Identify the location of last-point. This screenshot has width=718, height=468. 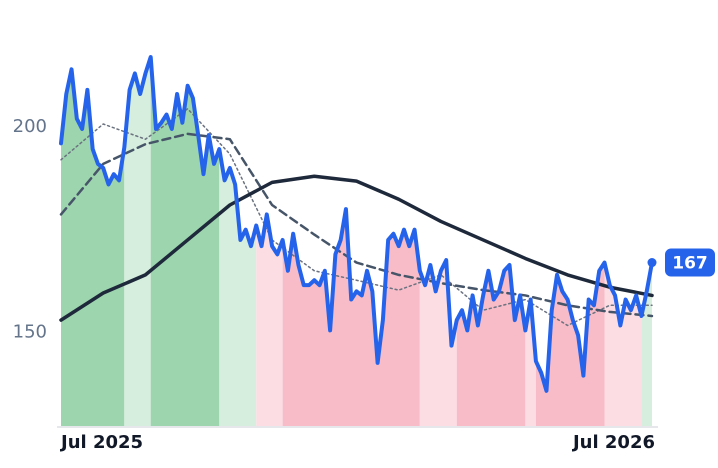
(652, 263).